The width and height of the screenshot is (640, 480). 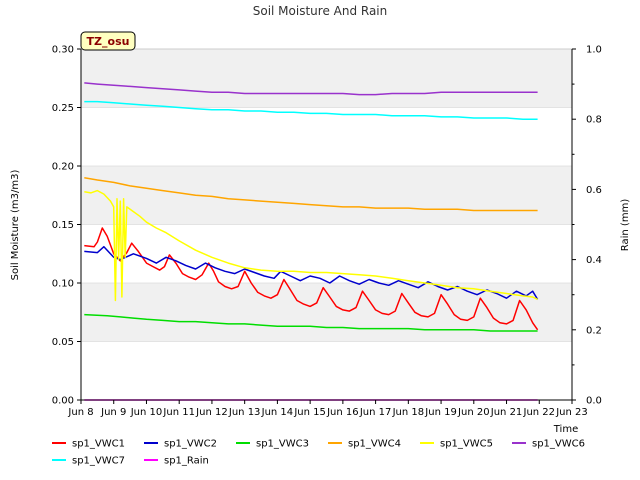 What do you see at coordinates (539, 412) in the screenshot?
I see `x-tick-label: Jun 22` at bounding box center [539, 412].